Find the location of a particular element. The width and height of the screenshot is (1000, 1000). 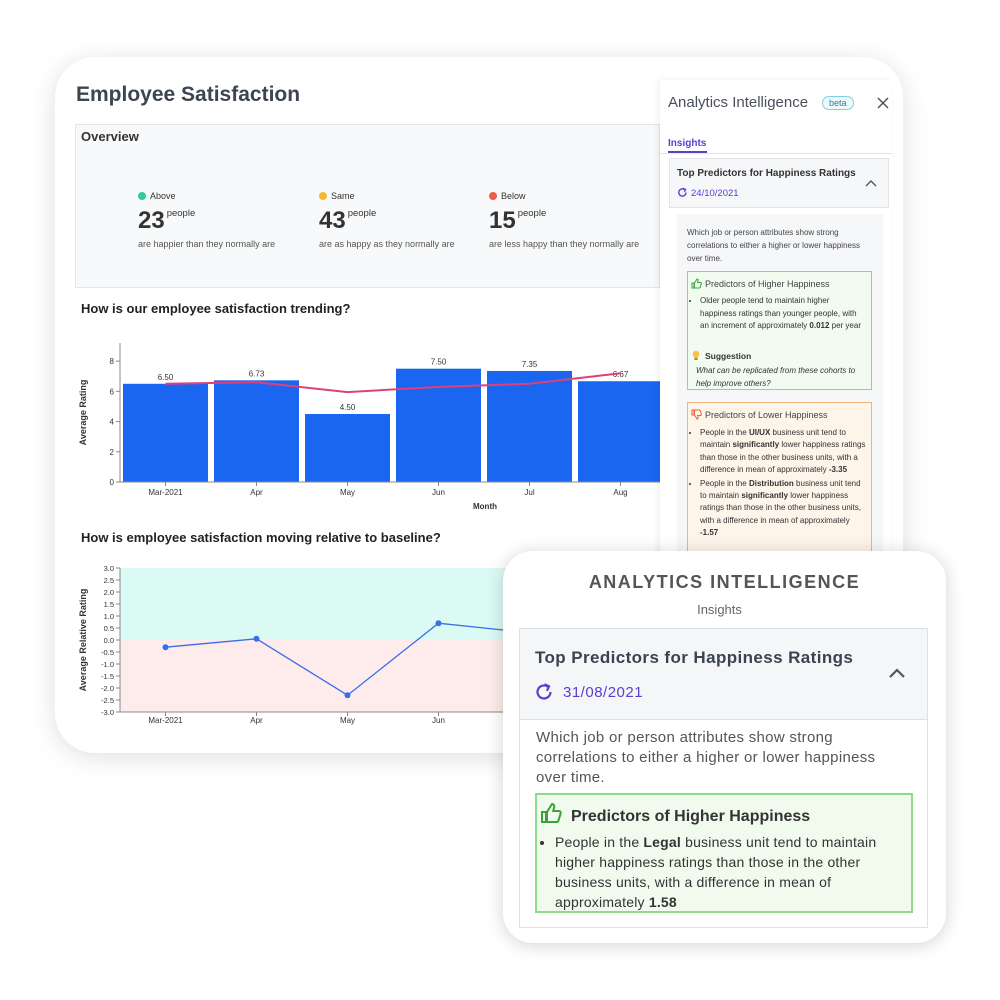

y-axis-label: Average Relative Rating is located at coordinates (83, 640).